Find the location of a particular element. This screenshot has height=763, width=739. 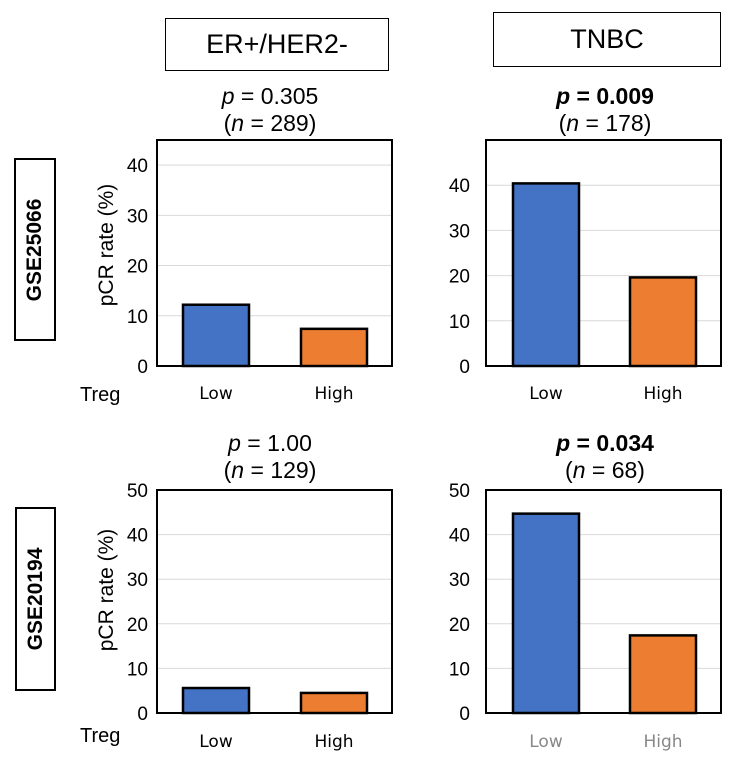

bar-4-low is located at coordinates (546, 613).